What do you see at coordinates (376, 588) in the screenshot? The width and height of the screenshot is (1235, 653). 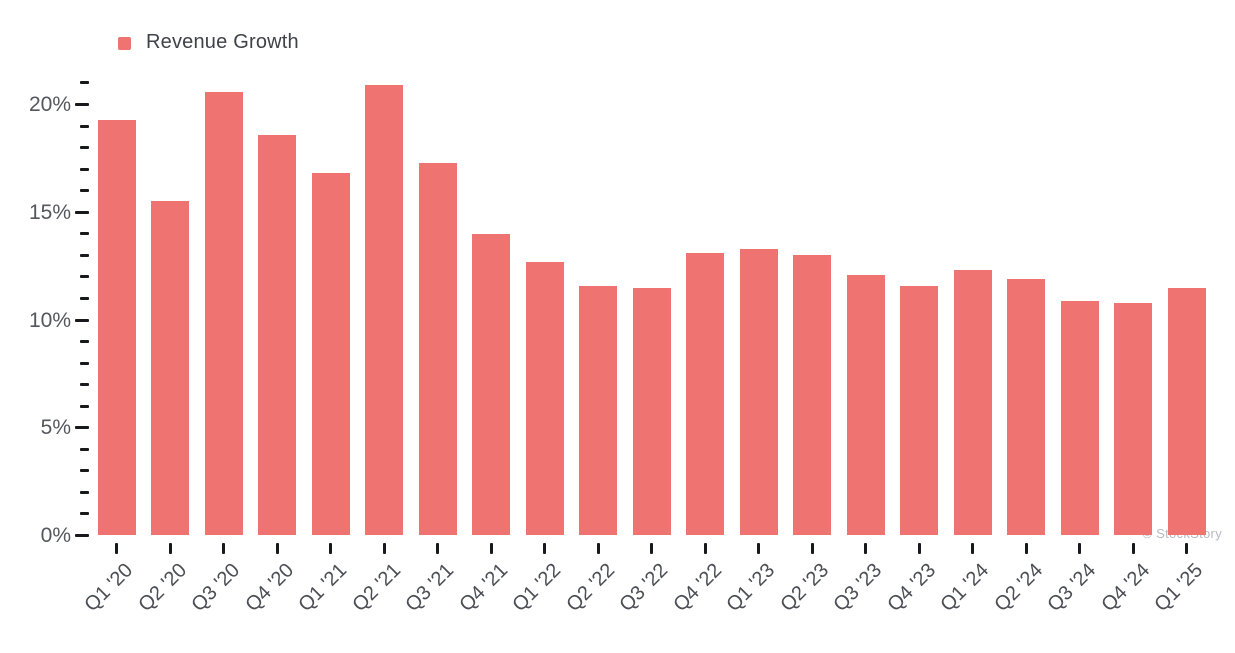 I see `x-axis-tick-label-text: Q2 '21` at bounding box center [376, 588].